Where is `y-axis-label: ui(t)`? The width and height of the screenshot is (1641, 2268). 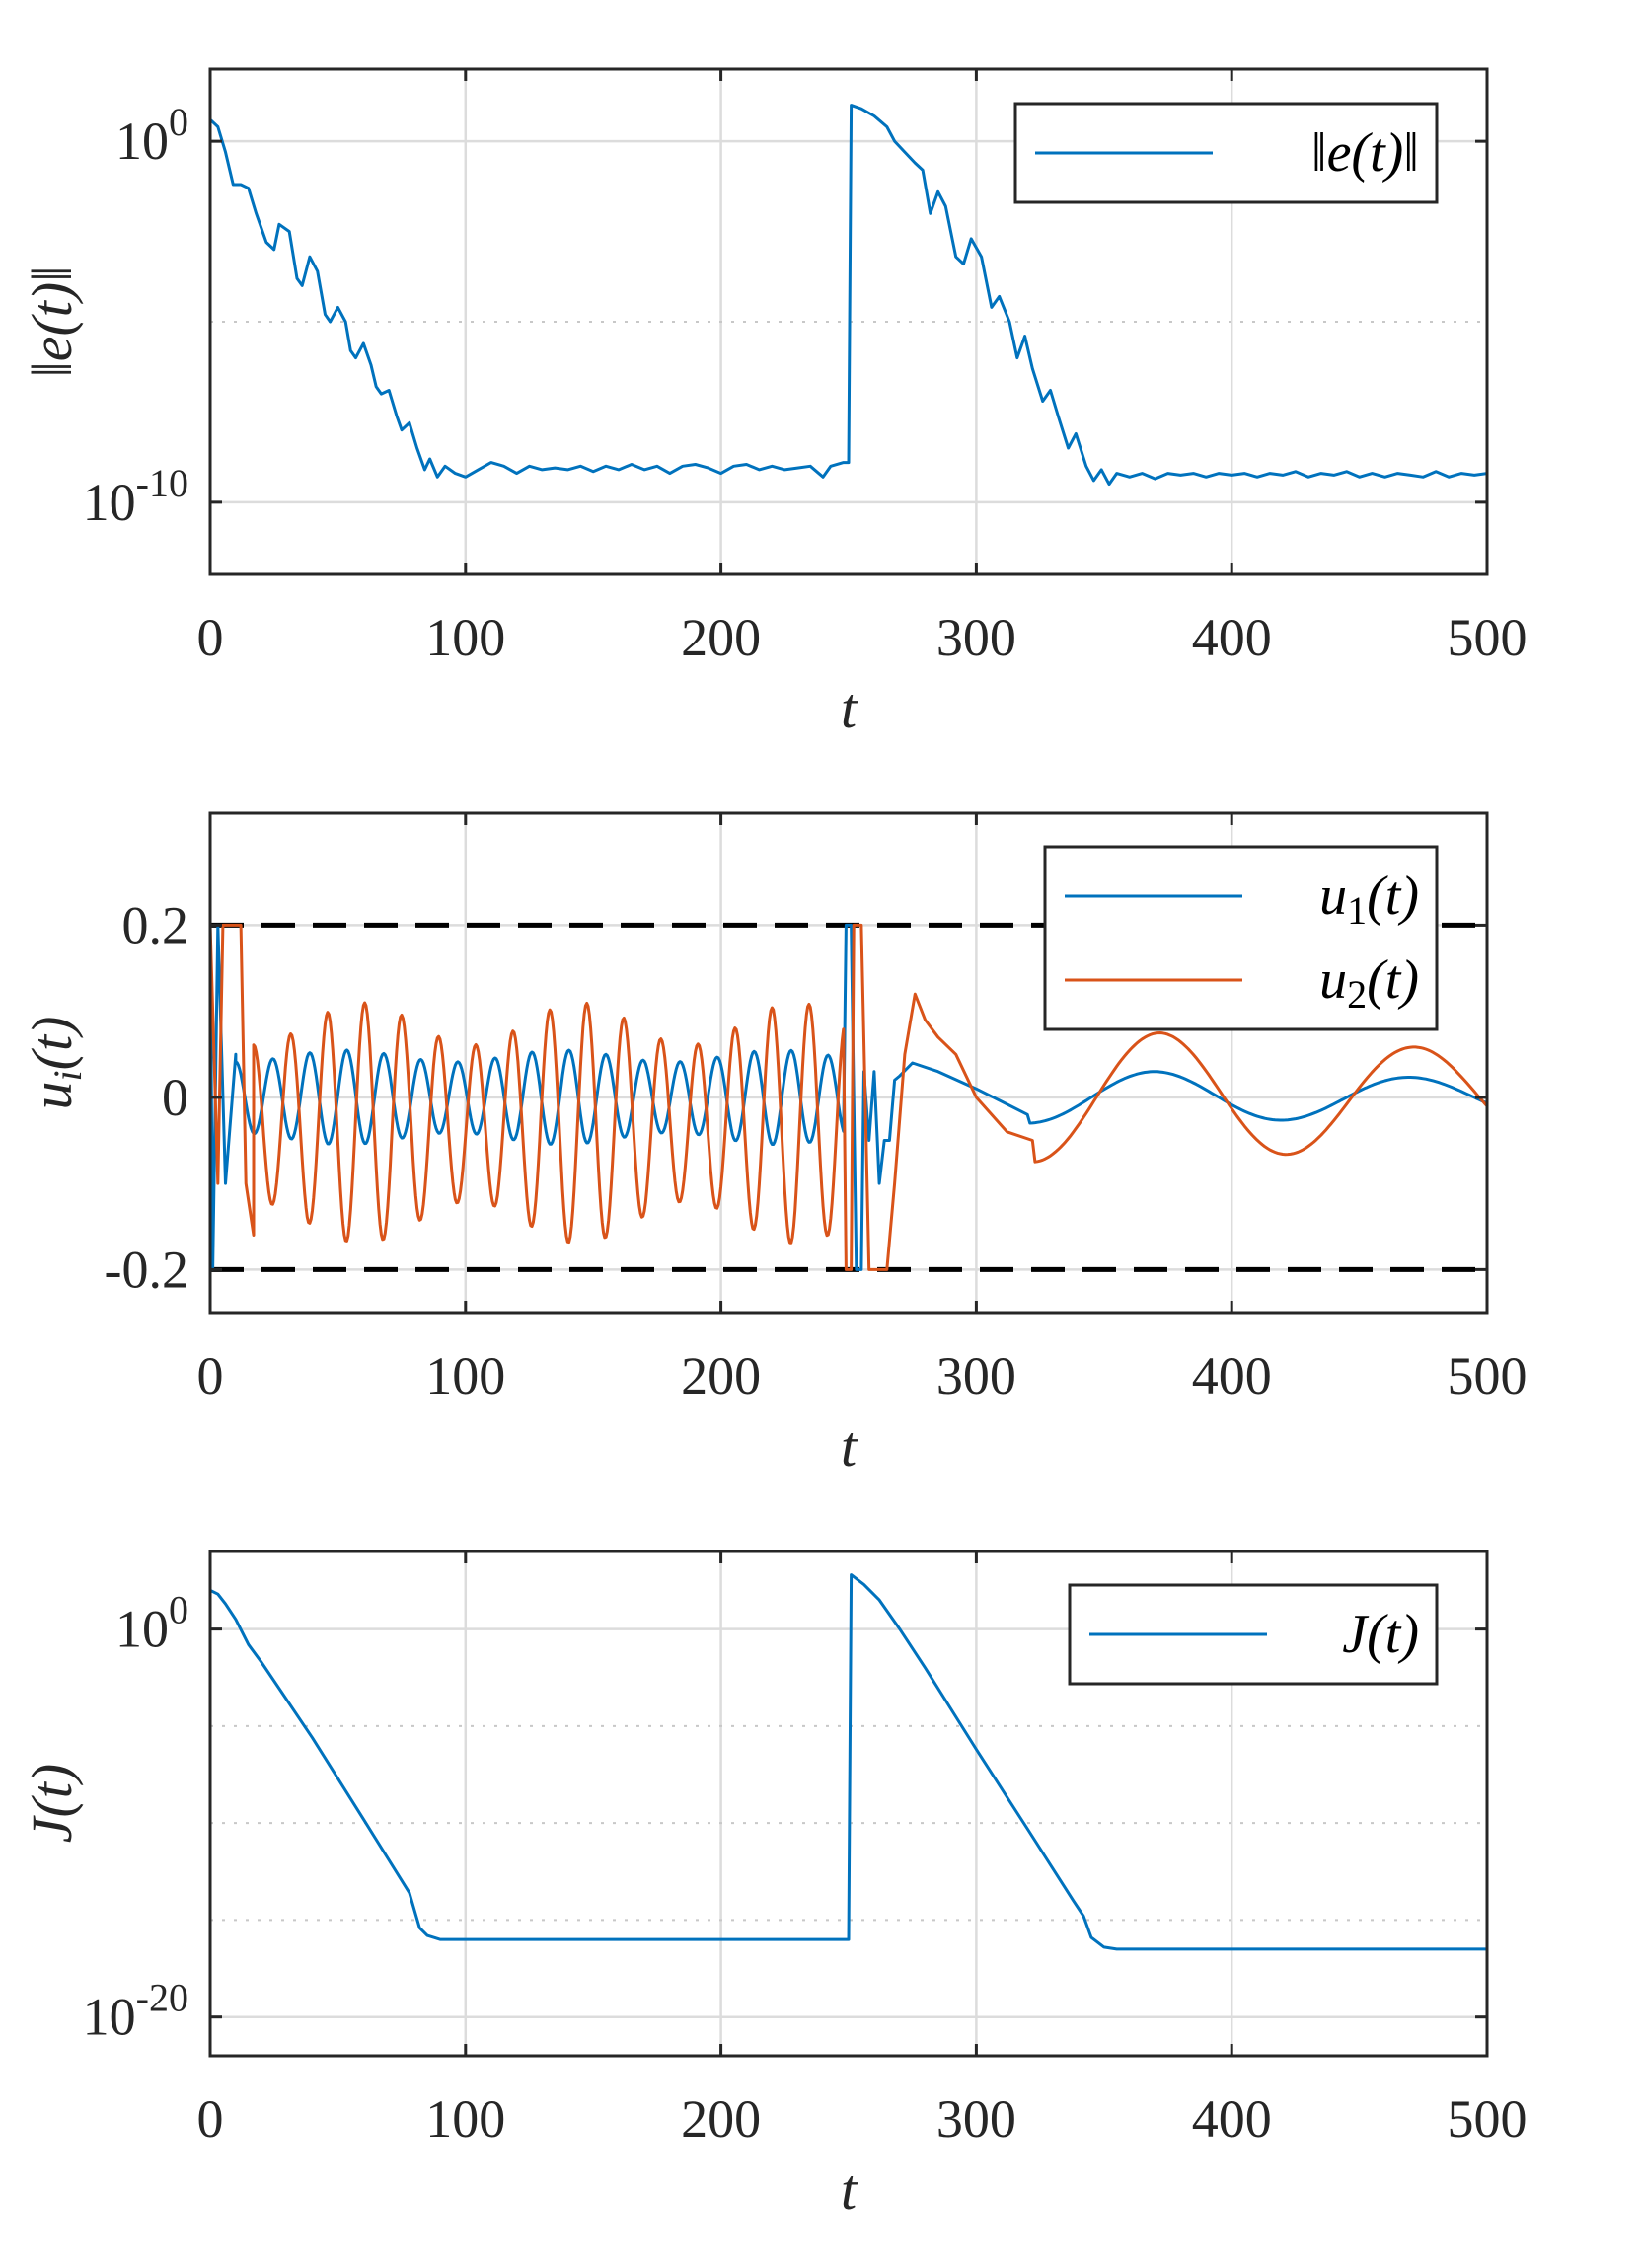
y-axis-label: ui(t) is located at coordinates (55, 1063).